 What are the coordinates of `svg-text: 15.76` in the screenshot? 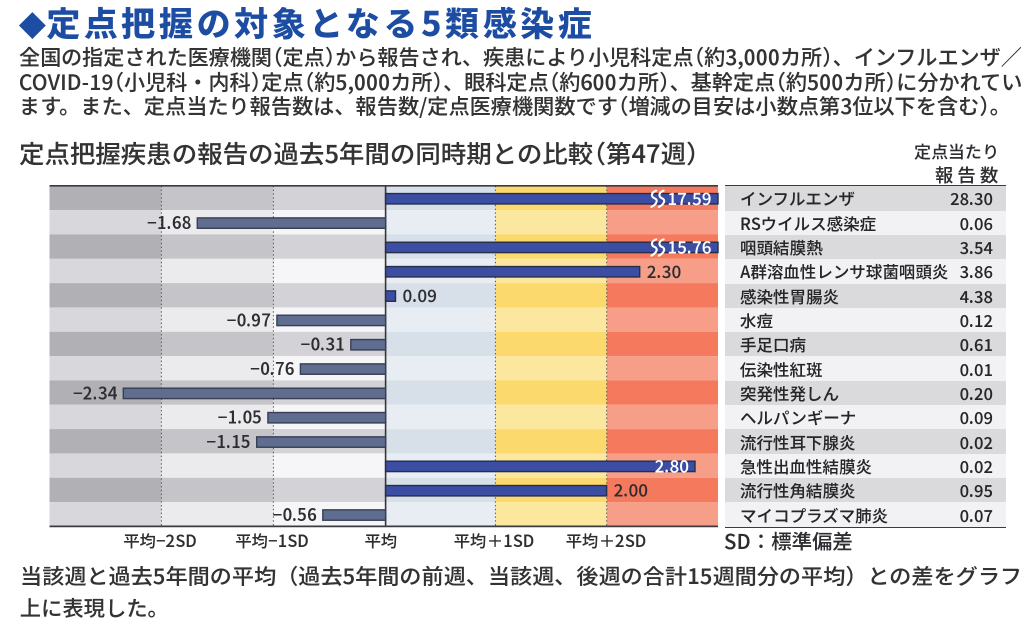 It's located at (689, 245).